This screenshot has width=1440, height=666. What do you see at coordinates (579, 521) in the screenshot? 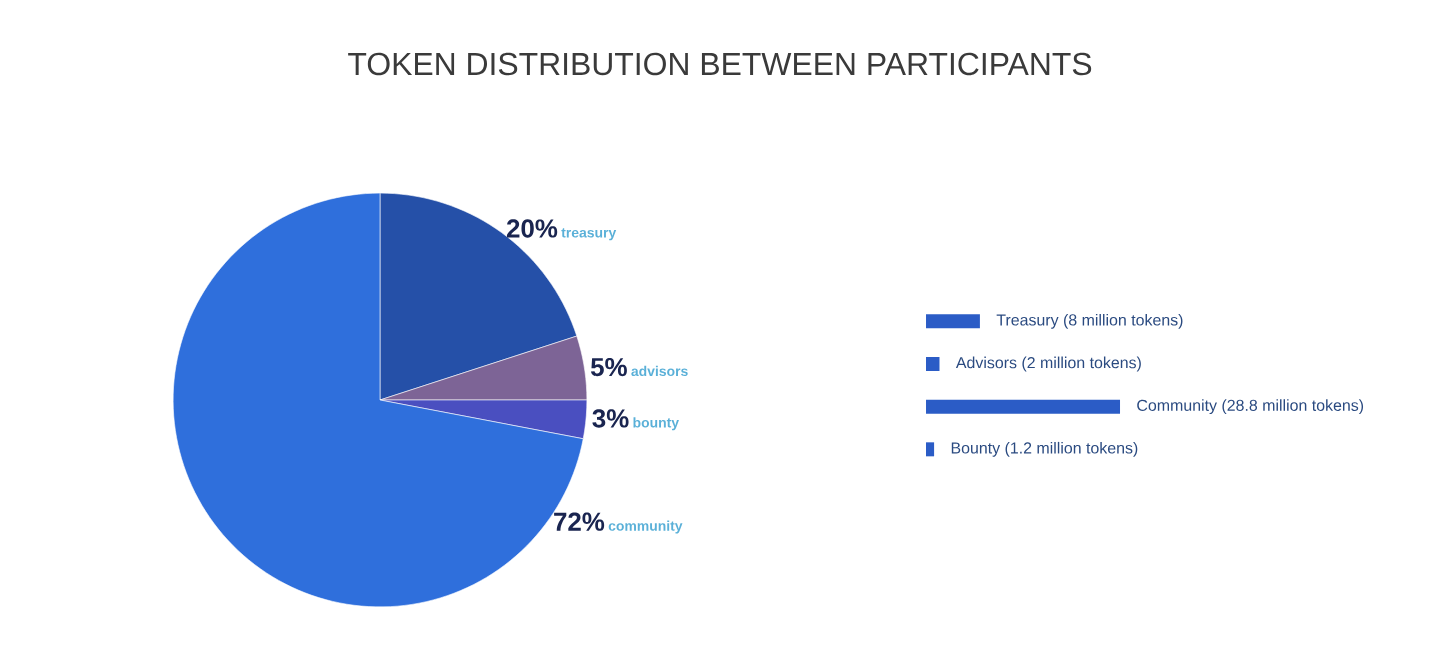
I see `data-label: 72%` at bounding box center [579, 521].